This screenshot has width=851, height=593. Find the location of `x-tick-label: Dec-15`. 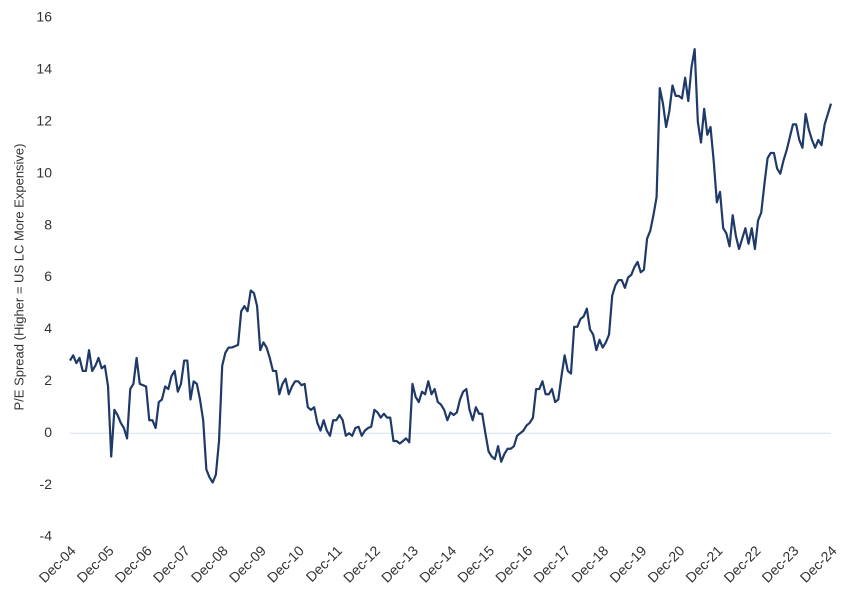

x-tick-label: Dec-15 is located at coordinates (475, 563).